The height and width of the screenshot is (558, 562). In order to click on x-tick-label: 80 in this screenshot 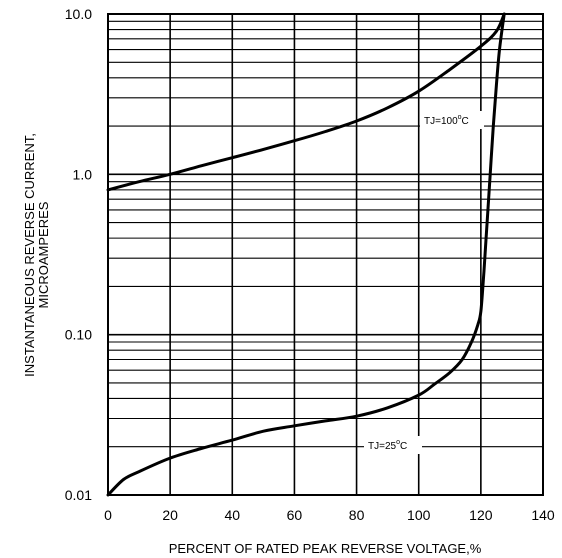, I will do `click(357, 515)`.